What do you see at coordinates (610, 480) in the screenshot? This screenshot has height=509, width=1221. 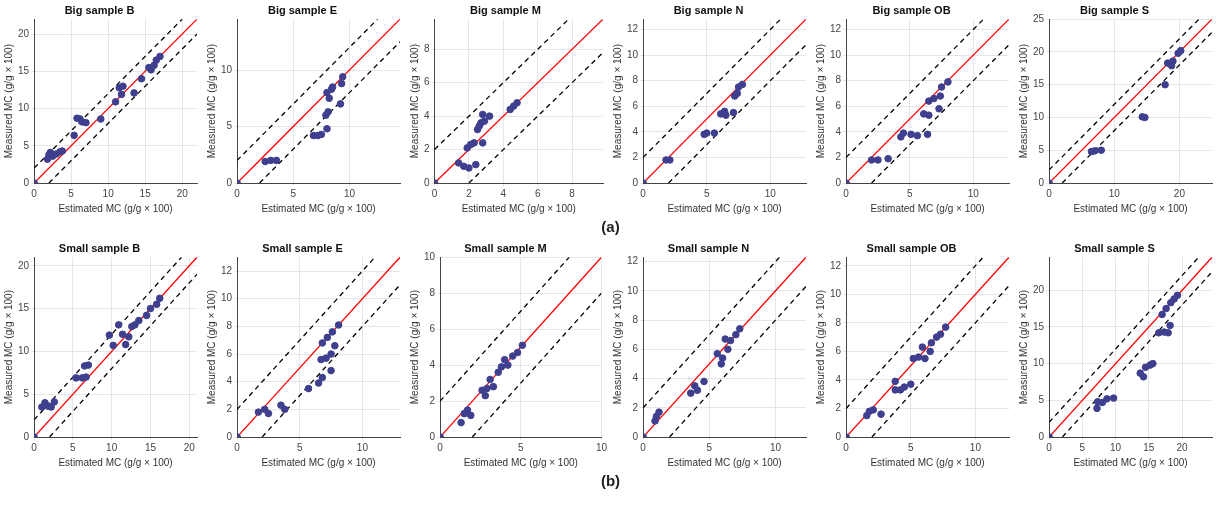 I see `text: (b)` at bounding box center [610, 480].